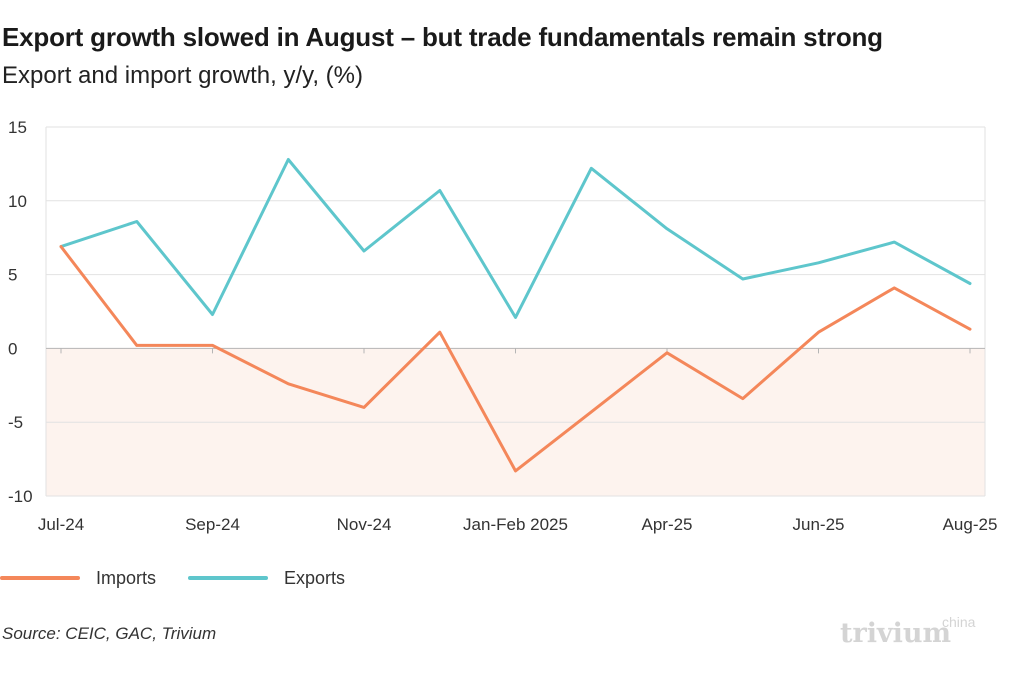  Describe the element at coordinates (515, 524) in the screenshot. I see `x-tick-label: Jan-Feb 2025` at that location.